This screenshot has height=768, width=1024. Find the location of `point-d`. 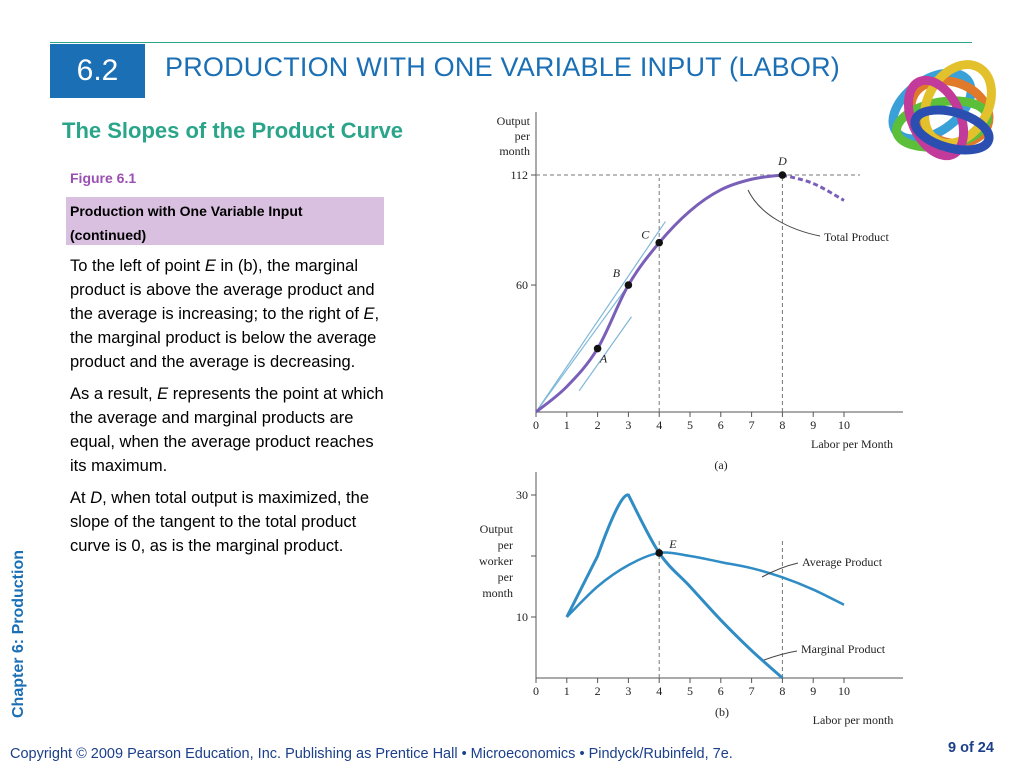

point-d is located at coordinates (782, 175).